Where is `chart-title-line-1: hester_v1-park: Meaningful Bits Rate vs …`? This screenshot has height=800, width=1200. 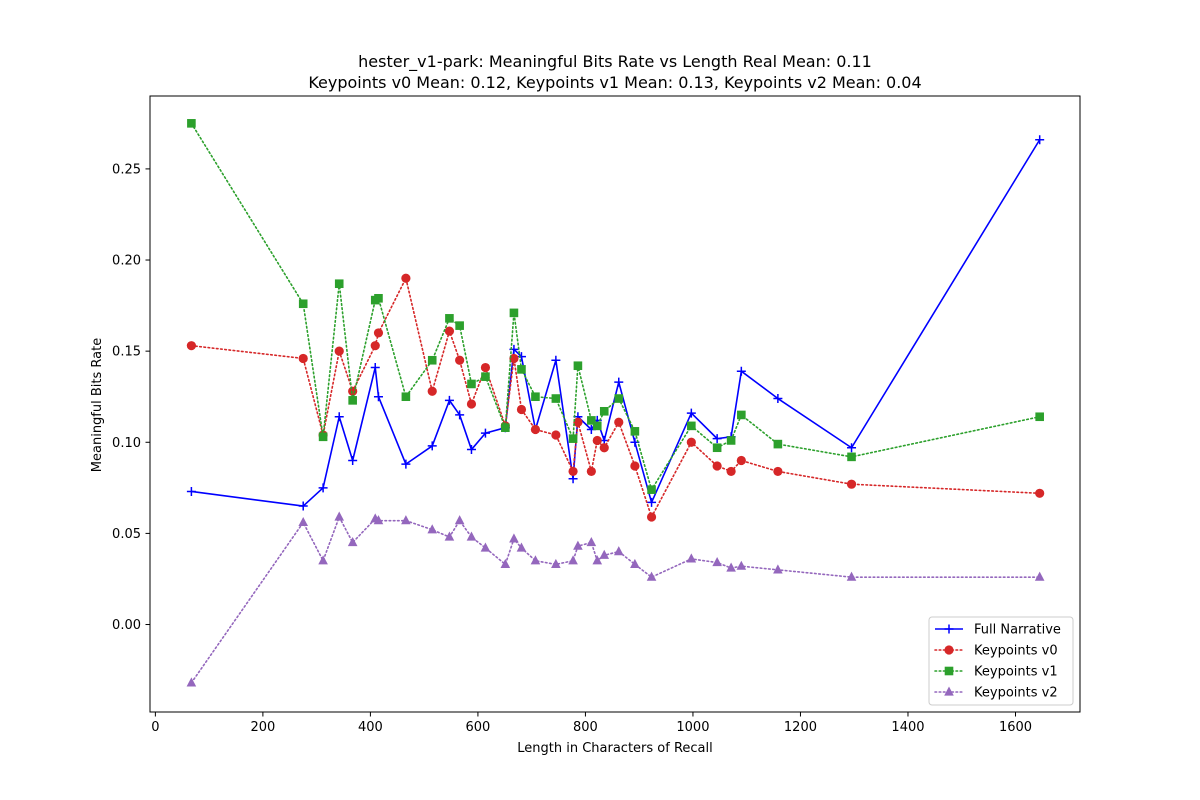
chart-title-line-1: hester_v1-park: Meaningful Bits Rate vs … is located at coordinates (615, 62).